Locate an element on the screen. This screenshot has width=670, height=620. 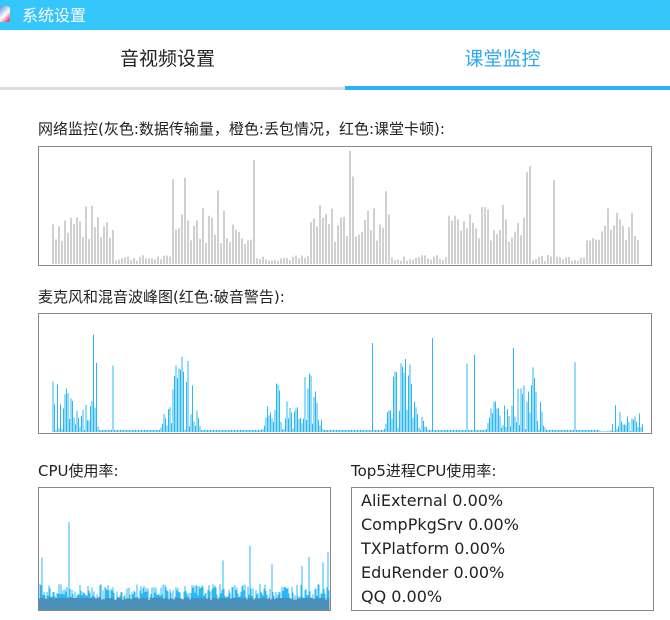
title-bar: 系统设置 is located at coordinates (335, 15).